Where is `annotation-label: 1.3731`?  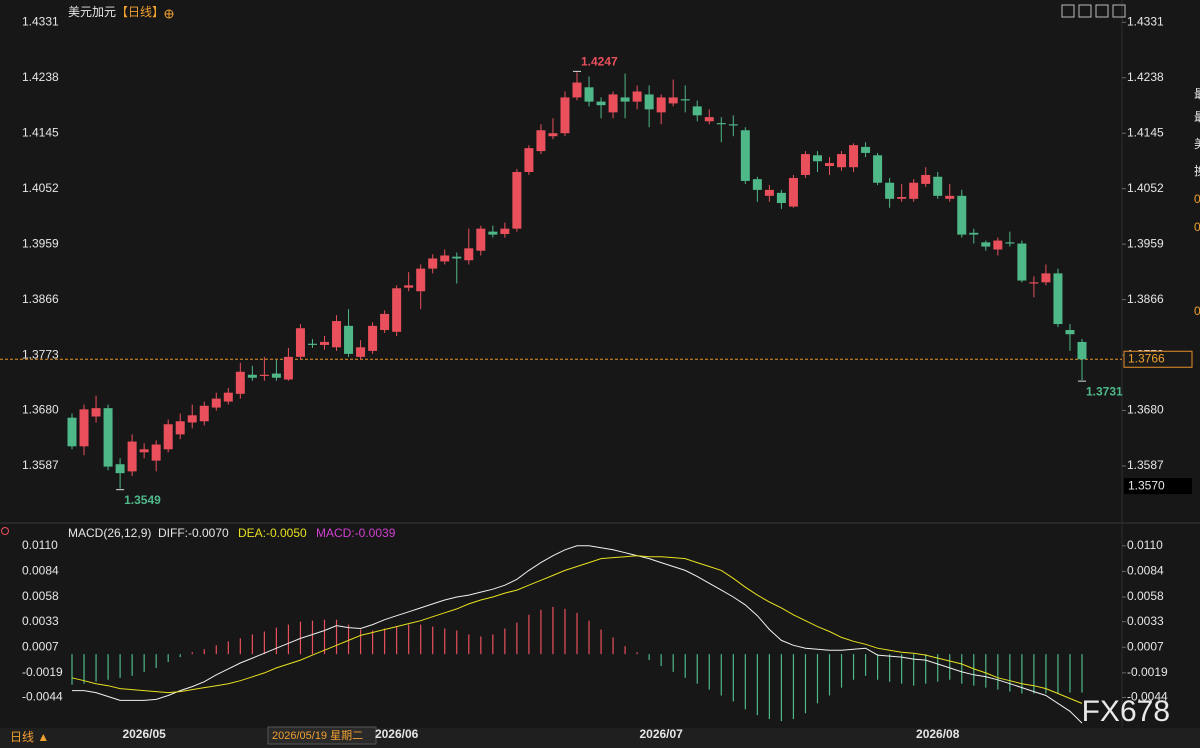 annotation-label: 1.3731 is located at coordinates (1104, 391).